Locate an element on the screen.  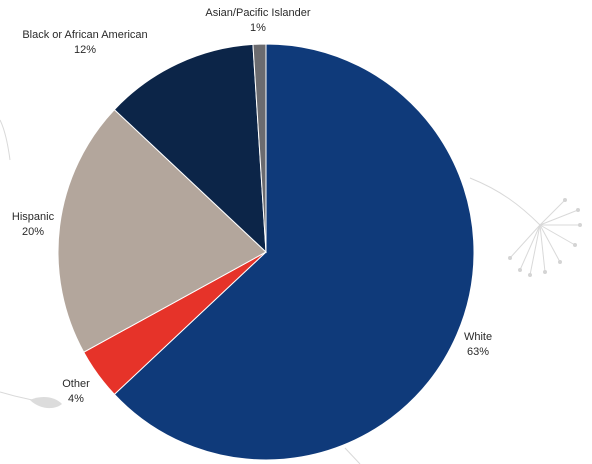
pie-slice-asian-pacific-islander is located at coordinates (259, 148).